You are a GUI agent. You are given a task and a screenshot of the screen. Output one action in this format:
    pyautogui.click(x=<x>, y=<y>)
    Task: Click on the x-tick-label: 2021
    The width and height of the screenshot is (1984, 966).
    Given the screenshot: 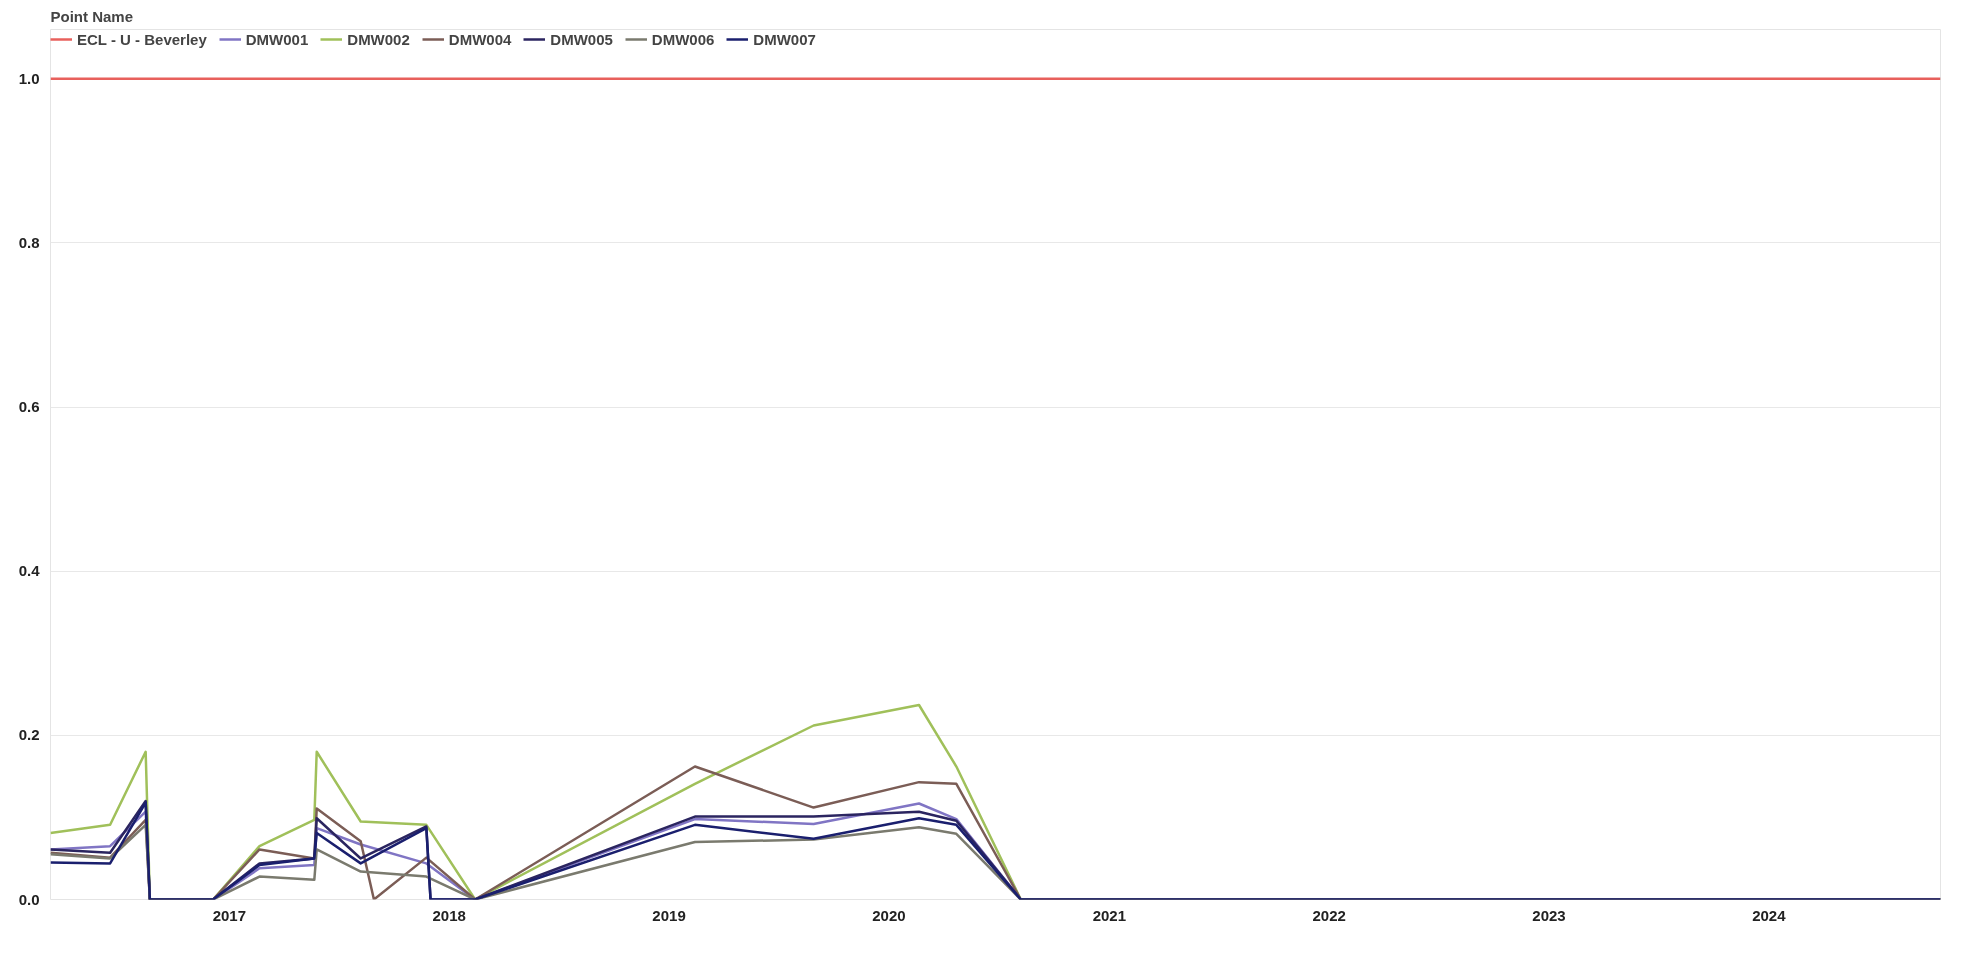 What is the action you would take?
    pyautogui.click(x=1109, y=915)
    